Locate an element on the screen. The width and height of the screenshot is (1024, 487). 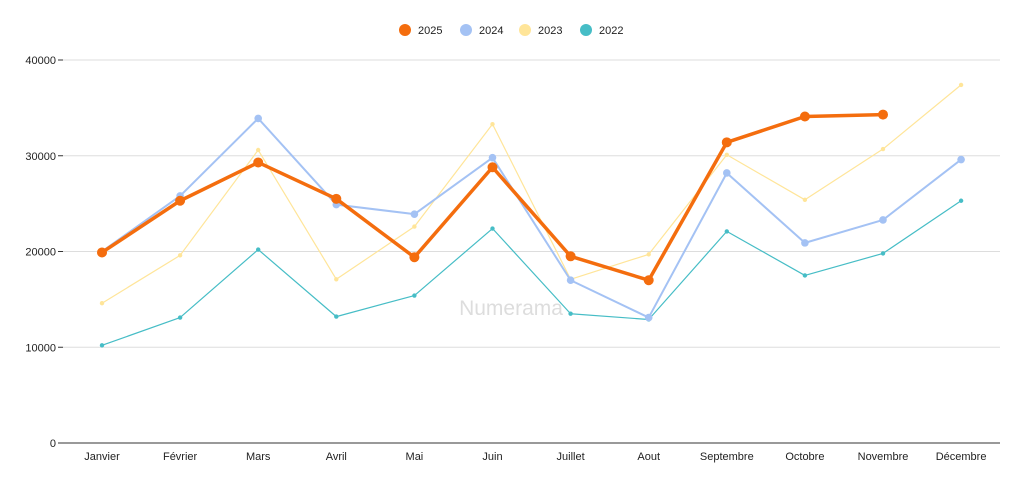
legend-label: 2022 is located at coordinates (611, 31).